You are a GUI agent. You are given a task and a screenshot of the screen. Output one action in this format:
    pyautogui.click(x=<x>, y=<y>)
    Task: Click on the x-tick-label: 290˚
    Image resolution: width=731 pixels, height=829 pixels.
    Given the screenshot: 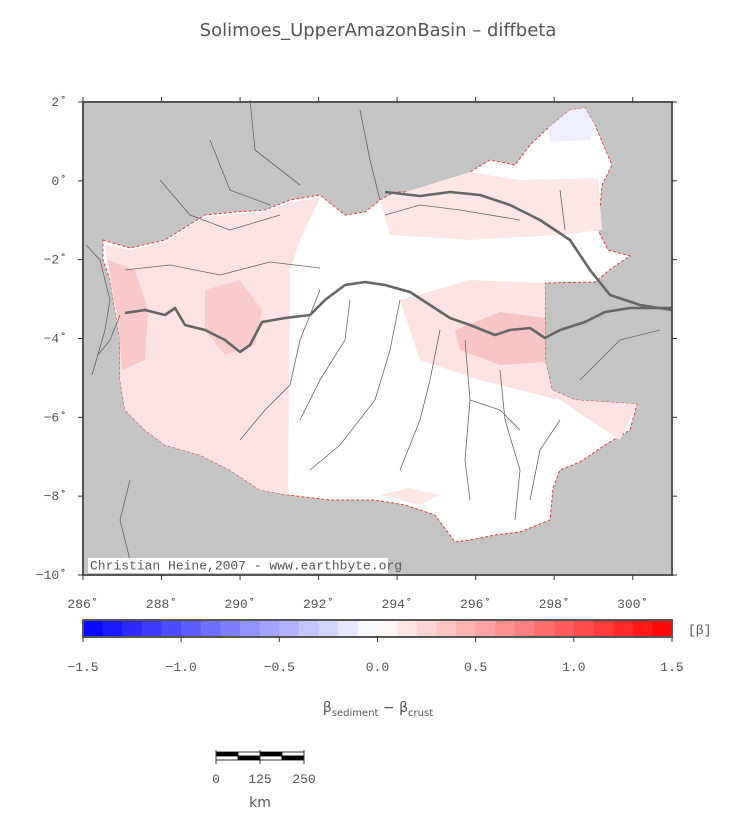 What is the action you would take?
    pyautogui.click(x=239, y=604)
    